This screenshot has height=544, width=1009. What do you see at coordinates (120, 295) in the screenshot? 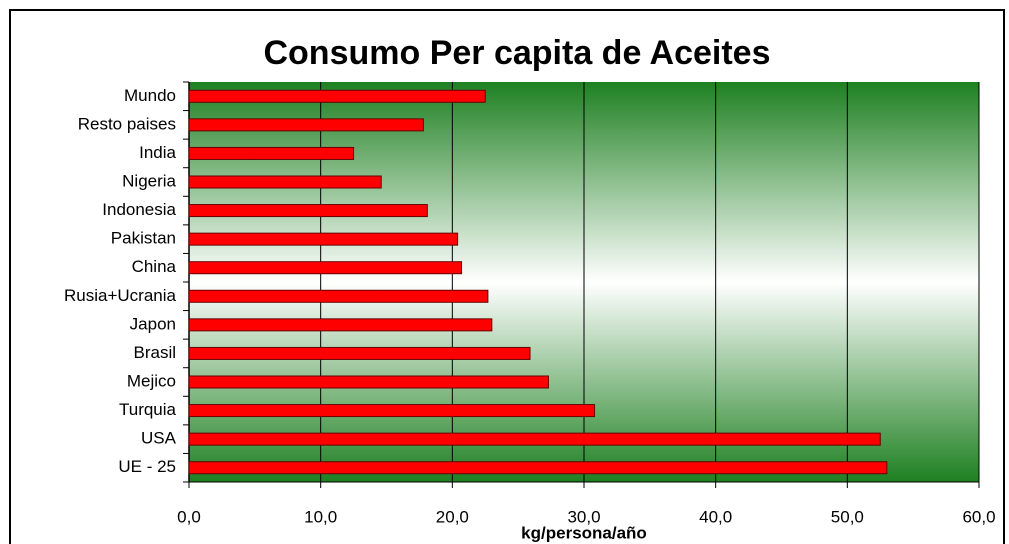
I see `y-tick-label: Rusia+Ucrania` at bounding box center [120, 295].